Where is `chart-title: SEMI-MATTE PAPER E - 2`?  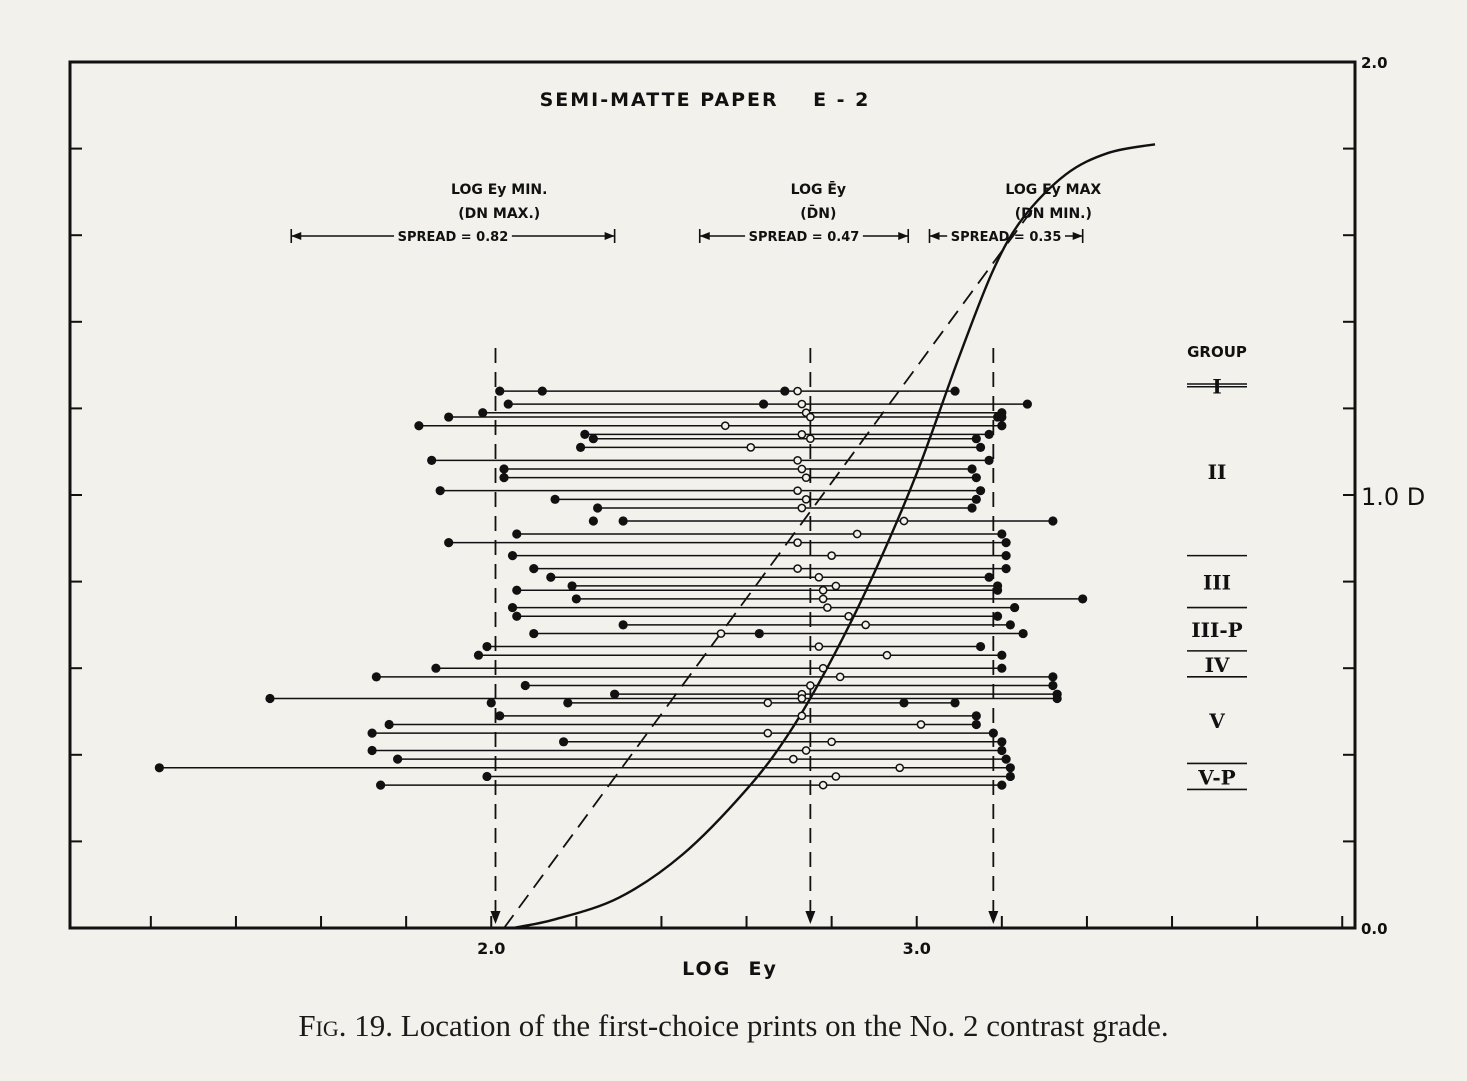 chart-title: SEMI-MATTE PAPER E - 2 is located at coordinates (705, 100).